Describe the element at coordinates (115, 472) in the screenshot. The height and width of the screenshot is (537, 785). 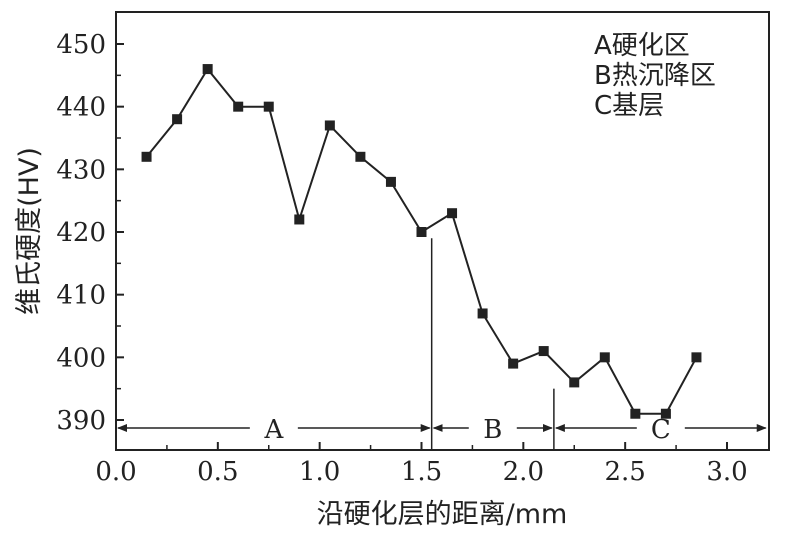
I see `x-tick-label: 0.0` at that location.